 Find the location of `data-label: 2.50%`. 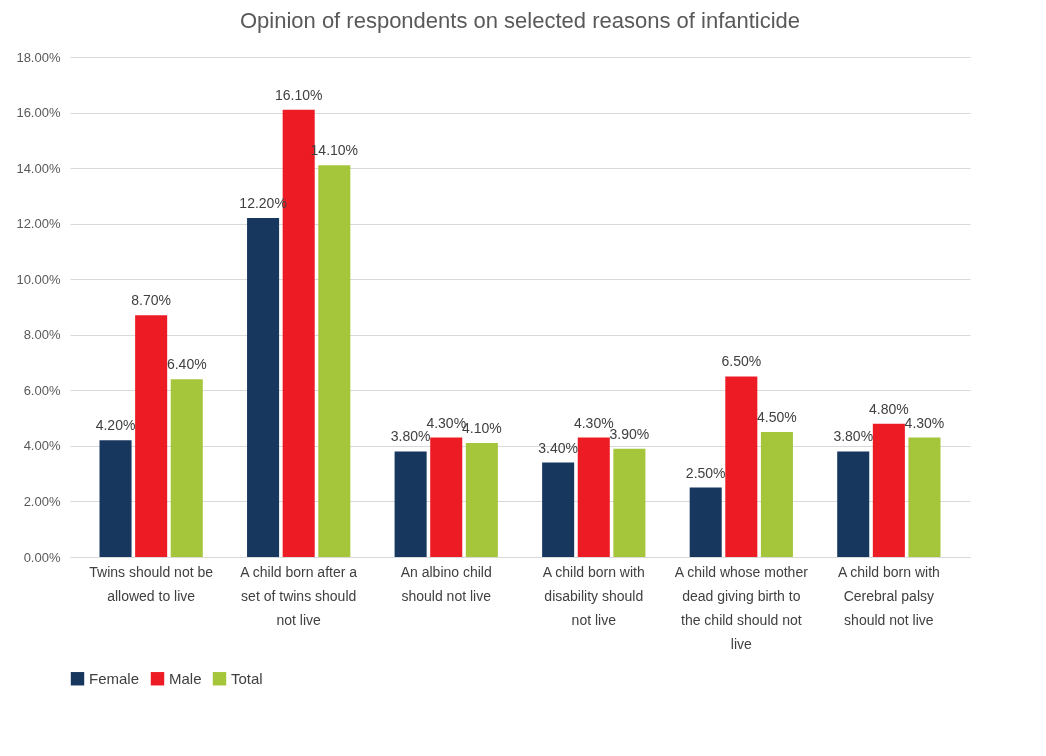

data-label: 2.50% is located at coordinates (705, 472).